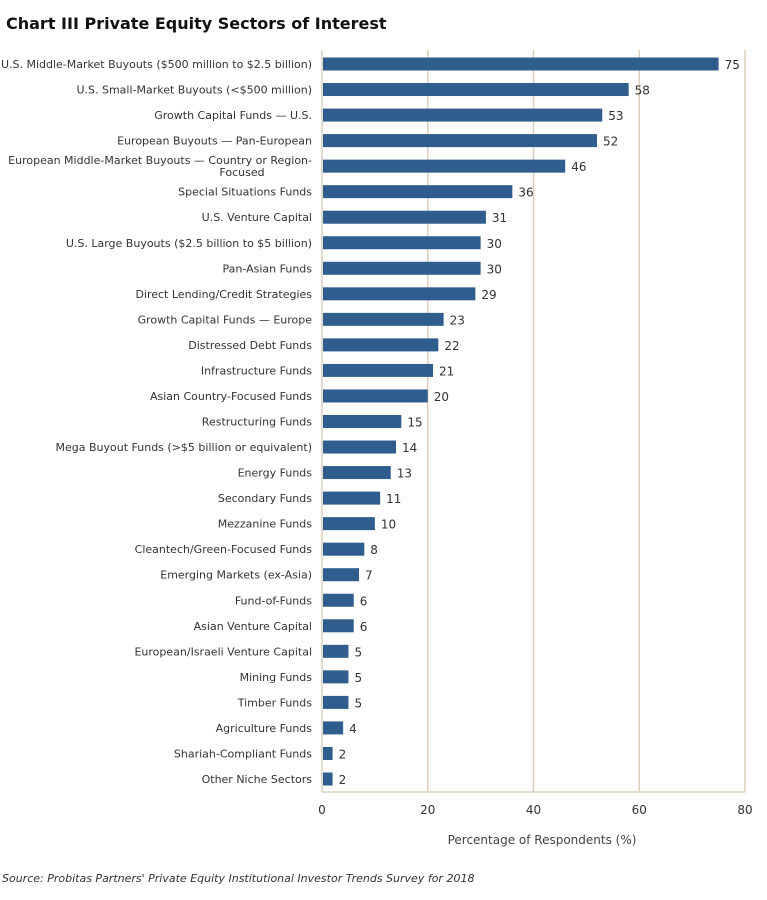 This screenshot has height=900, width=767. What do you see at coordinates (732, 65) in the screenshot?
I see `data-label: 75` at bounding box center [732, 65].